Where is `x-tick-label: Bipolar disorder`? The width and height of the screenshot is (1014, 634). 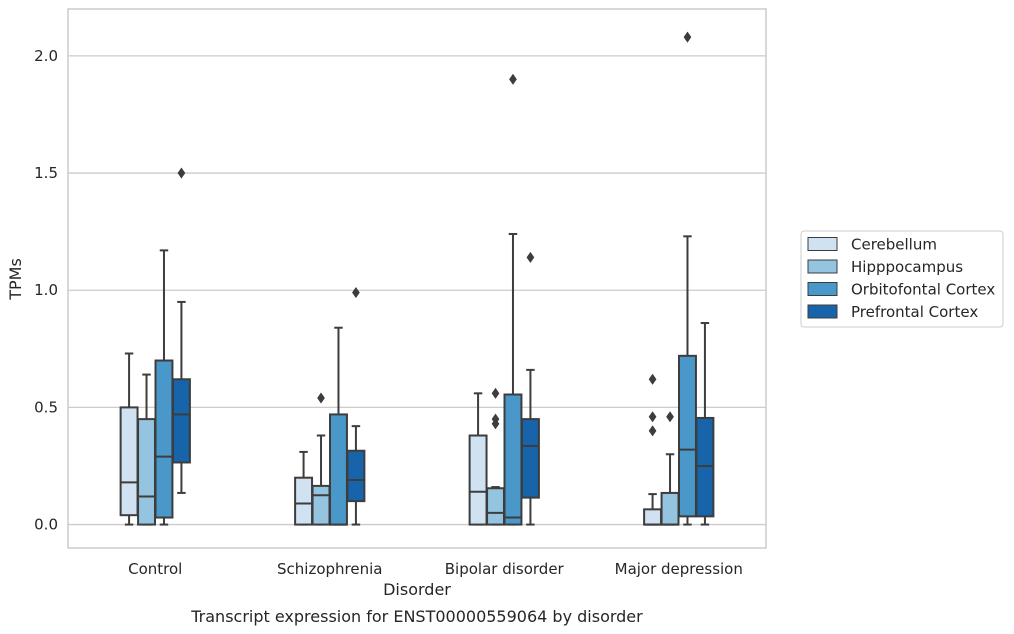
x-tick-label: Bipolar disorder is located at coordinates (505, 569).